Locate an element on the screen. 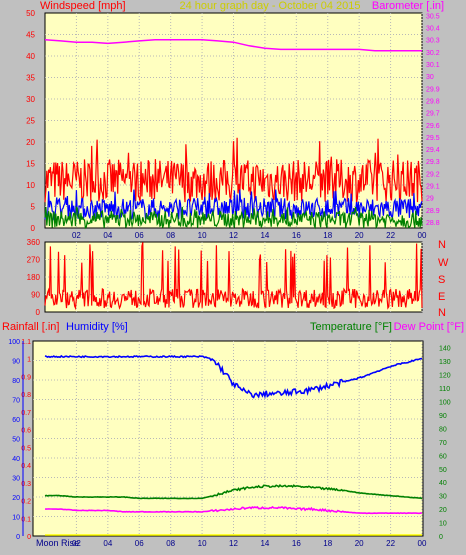 Image resolution: width=466 pixels, height=555 pixels. wind-tick-label: 40 is located at coordinates (30, 56).